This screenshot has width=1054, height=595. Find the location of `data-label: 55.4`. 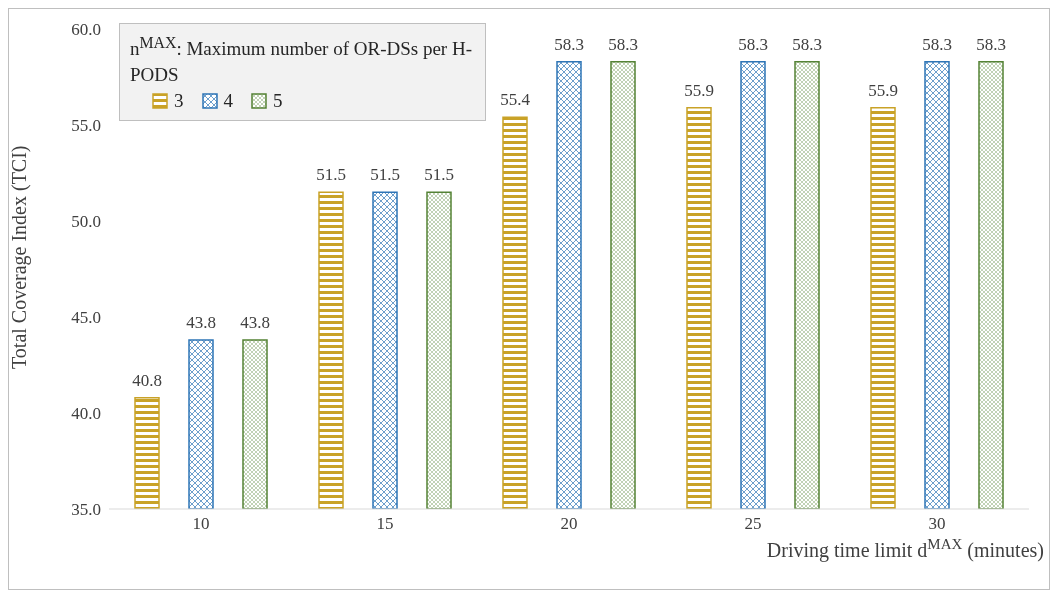

data-label: 55.4 is located at coordinates (515, 100).